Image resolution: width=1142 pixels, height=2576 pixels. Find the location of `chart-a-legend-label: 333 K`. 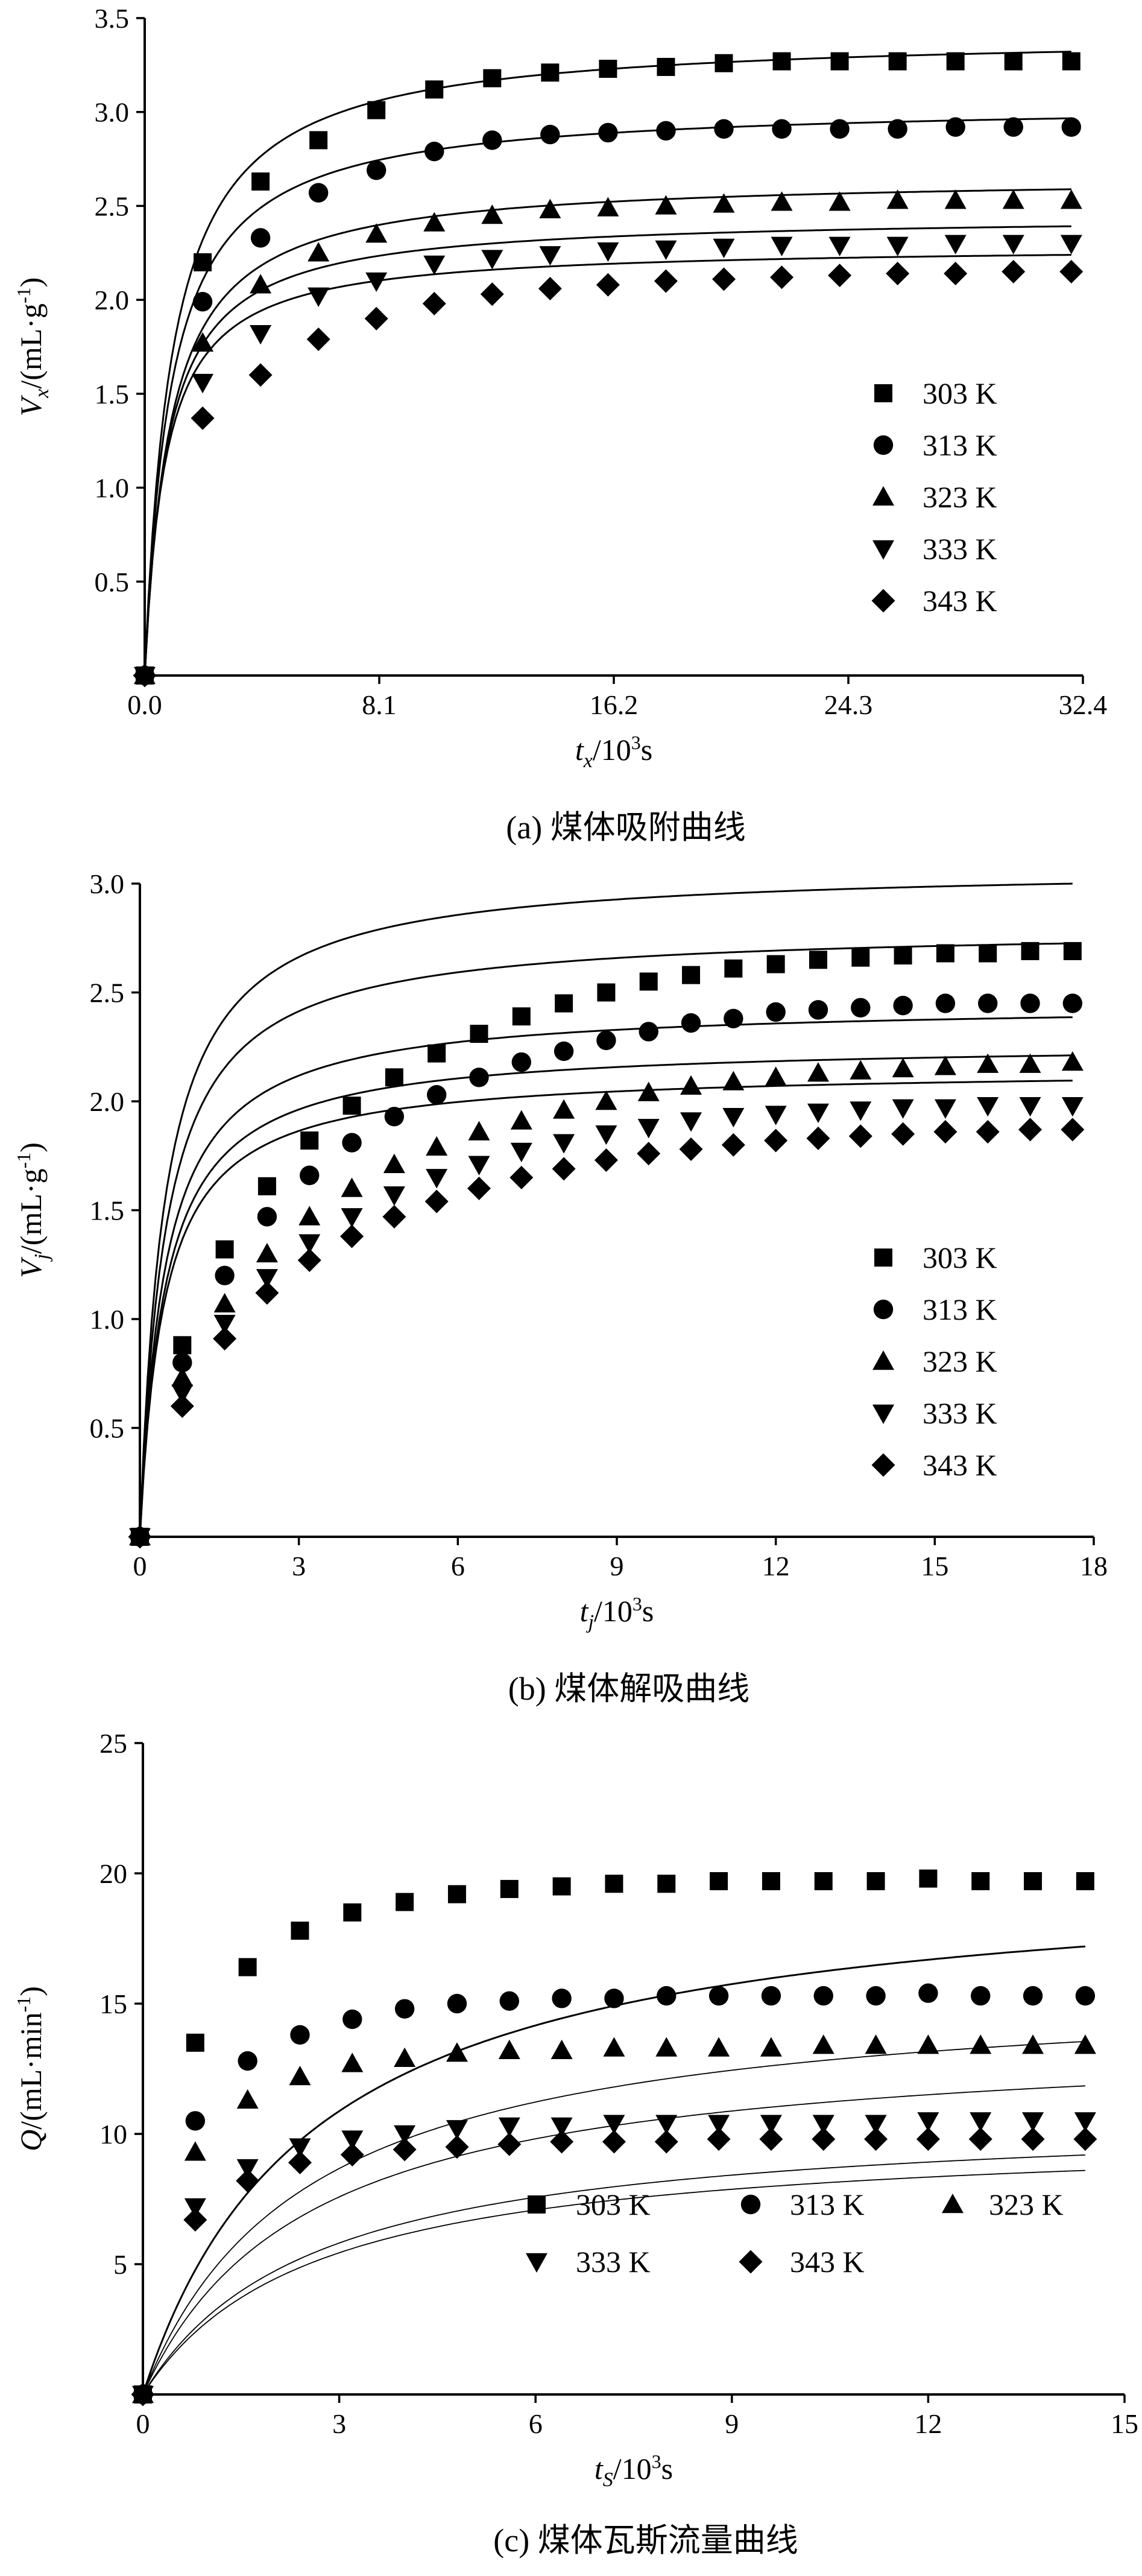

chart-a-legend-label: 333 K is located at coordinates (960, 549).